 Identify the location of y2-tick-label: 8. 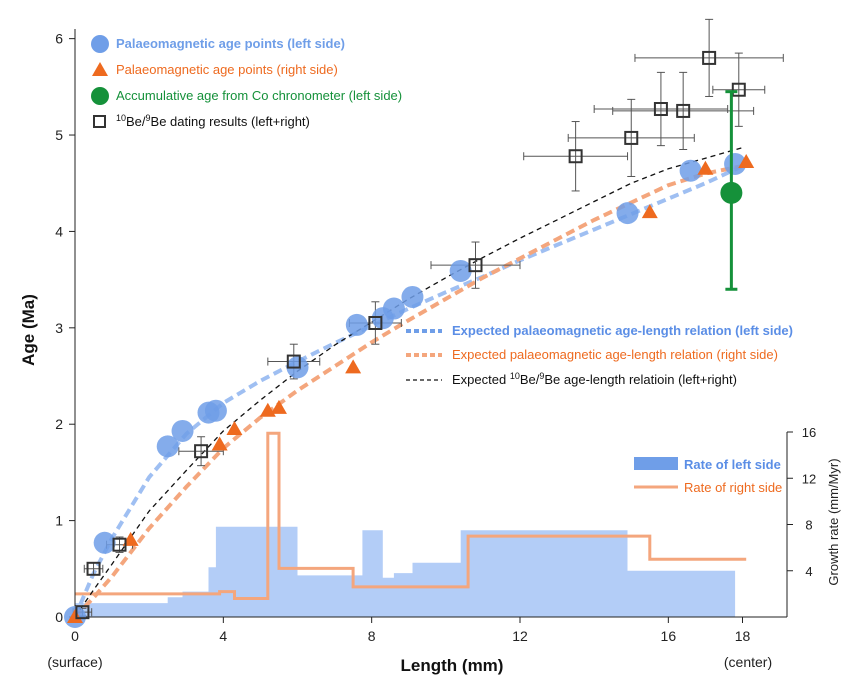
(808, 525).